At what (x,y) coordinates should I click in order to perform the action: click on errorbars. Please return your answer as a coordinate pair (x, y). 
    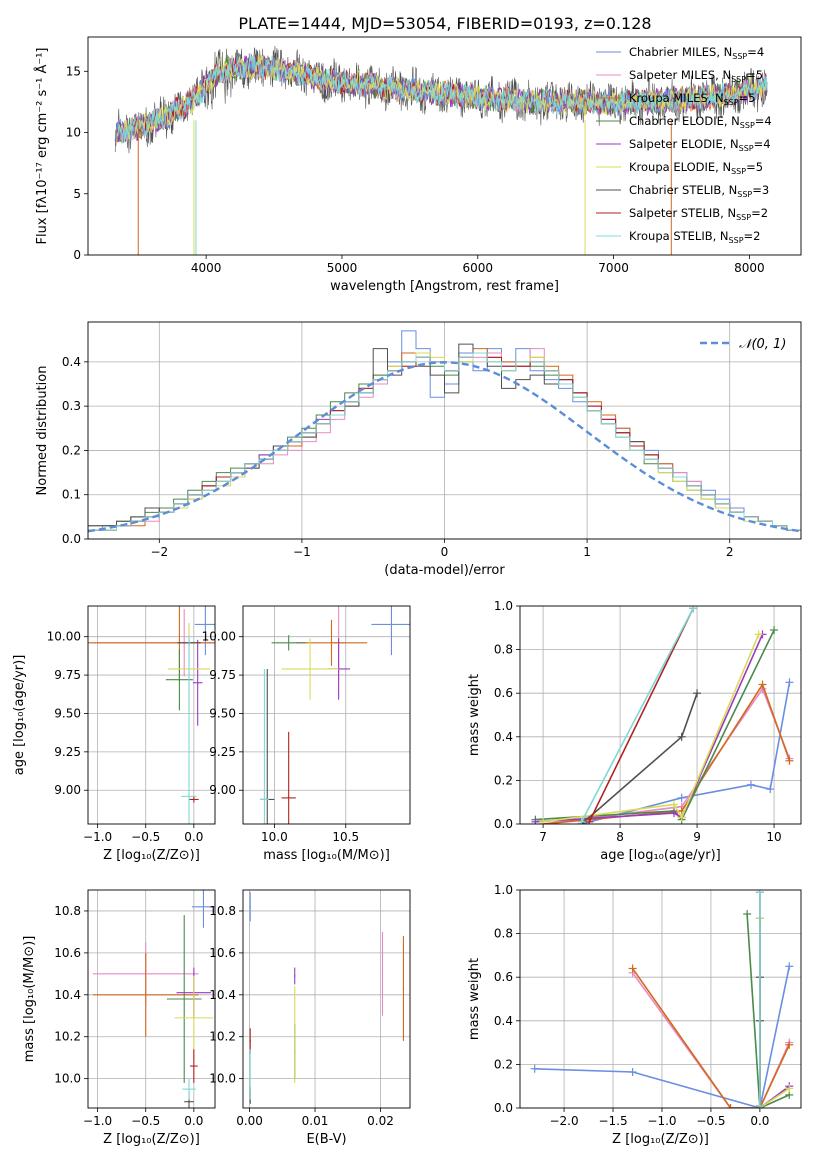
    Looking at the image, I should click on (327, 998).